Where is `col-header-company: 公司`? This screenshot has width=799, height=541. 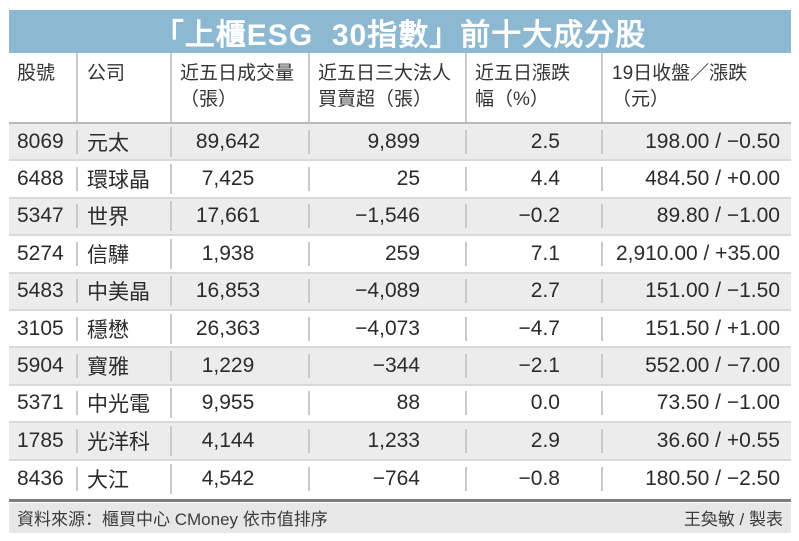
col-header-company: 公司 is located at coordinates (125, 87).